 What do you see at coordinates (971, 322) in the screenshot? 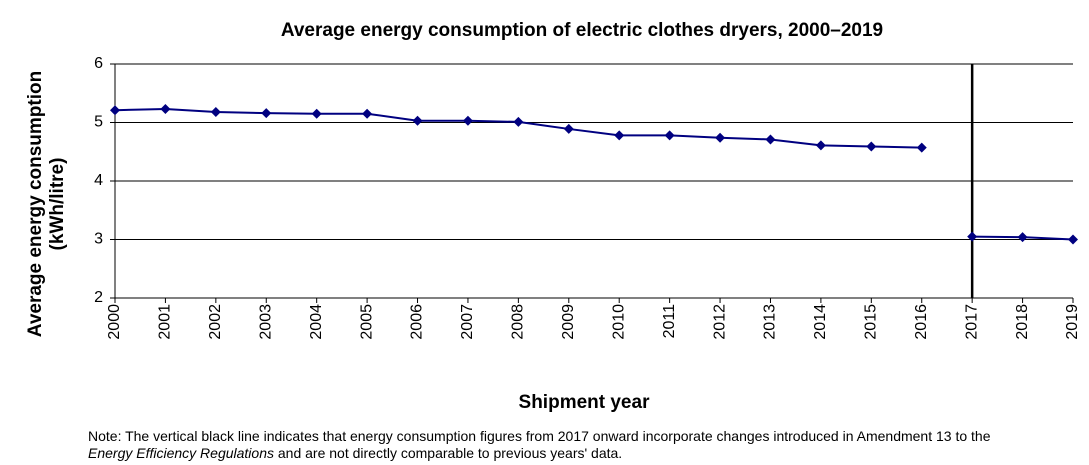
I see `x-tick-label: 2017` at bounding box center [971, 322].